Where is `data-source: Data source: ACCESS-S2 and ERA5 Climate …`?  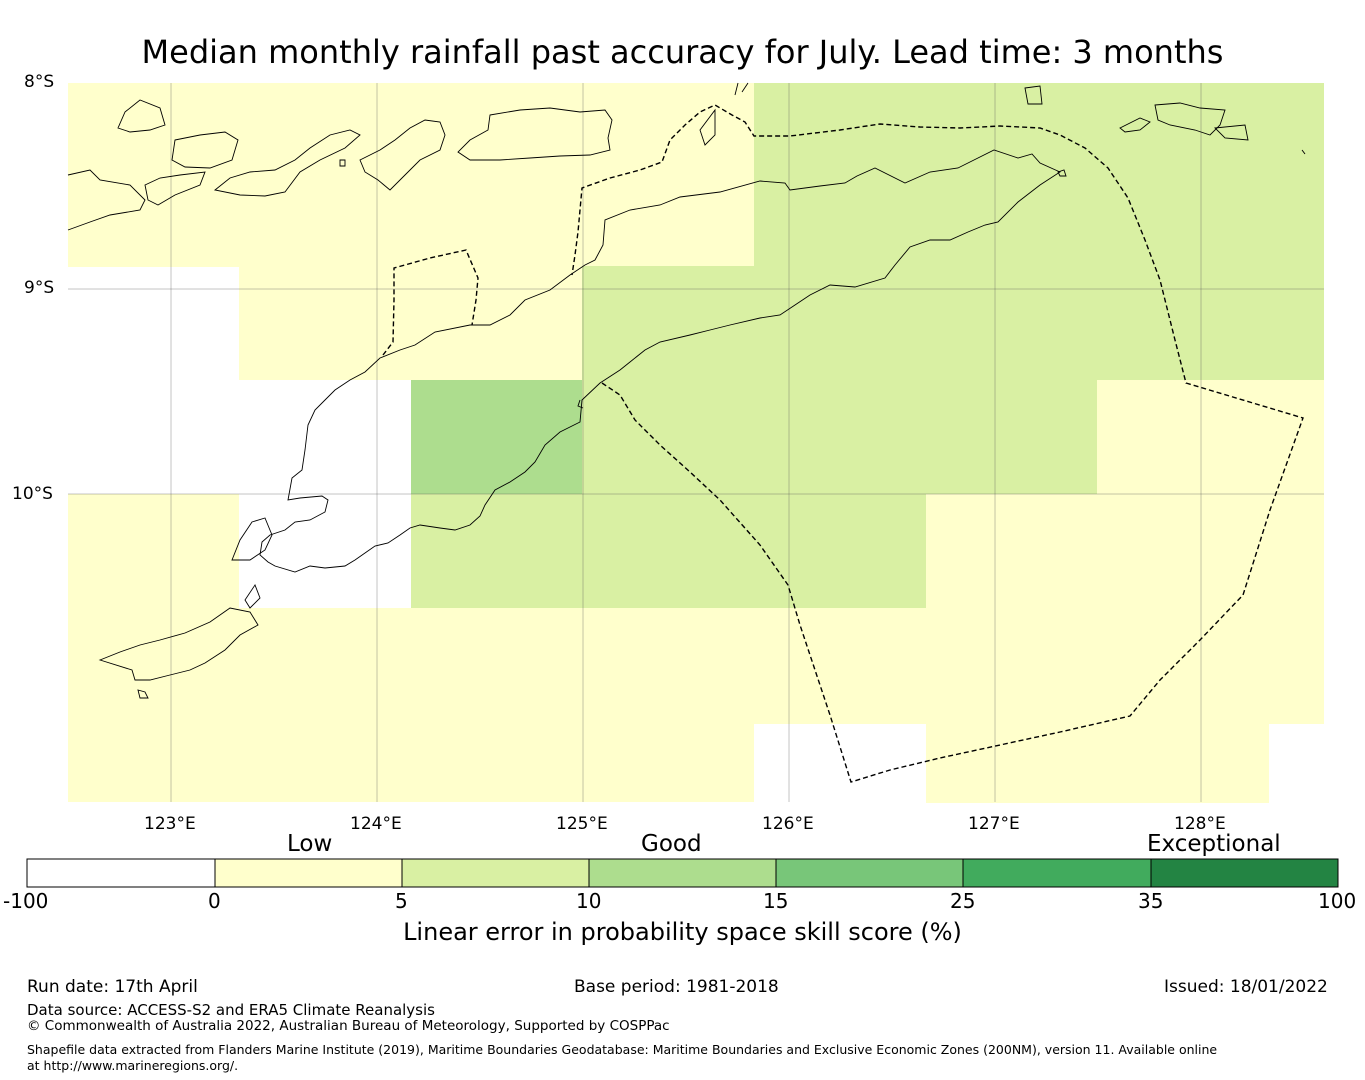
data-source: Data source: ACCESS-S2 and ERA5 Climate … is located at coordinates (231, 1010).